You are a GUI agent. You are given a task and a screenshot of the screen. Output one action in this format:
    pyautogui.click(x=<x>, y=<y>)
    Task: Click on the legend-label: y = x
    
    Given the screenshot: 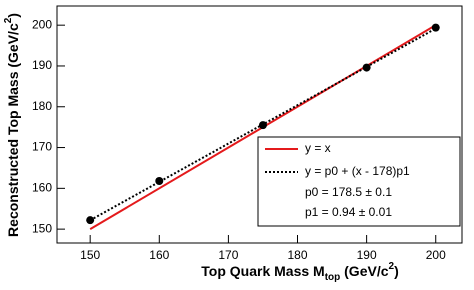 What is the action you would take?
    pyautogui.click(x=318, y=148)
    